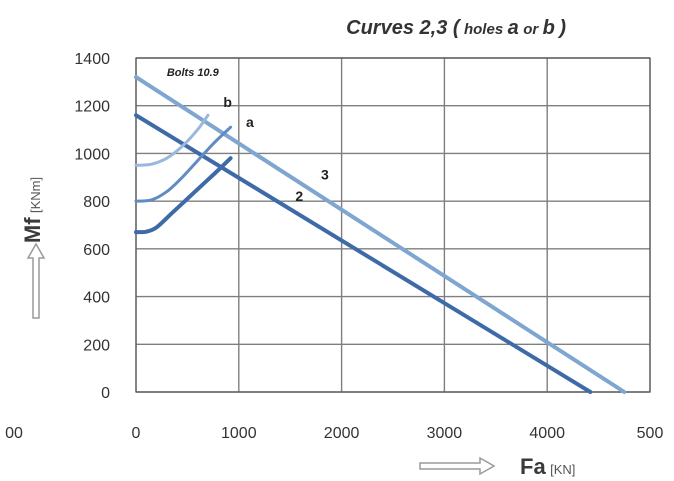 The height and width of the screenshot is (481, 674). What do you see at coordinates (32, 230) in the screenshot?
I see `y-axis-label-main: Mf` at bounding box center [32, 230].